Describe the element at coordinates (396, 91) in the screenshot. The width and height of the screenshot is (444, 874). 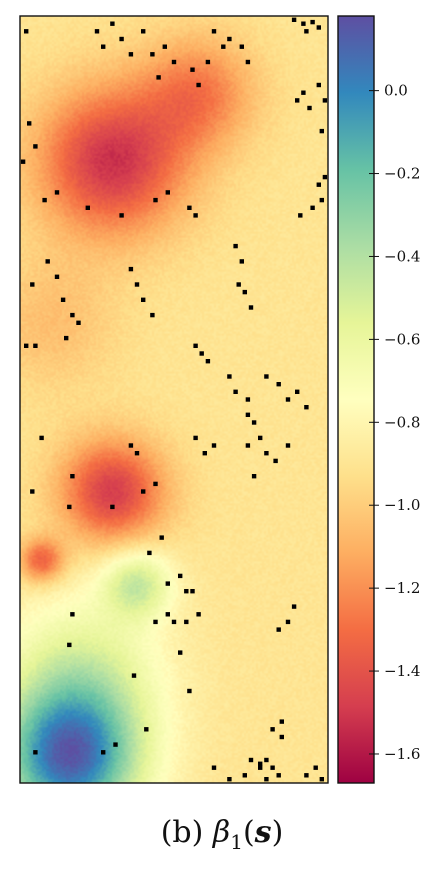
I see `colorbar-tick-label-0: 0.0` at that location.